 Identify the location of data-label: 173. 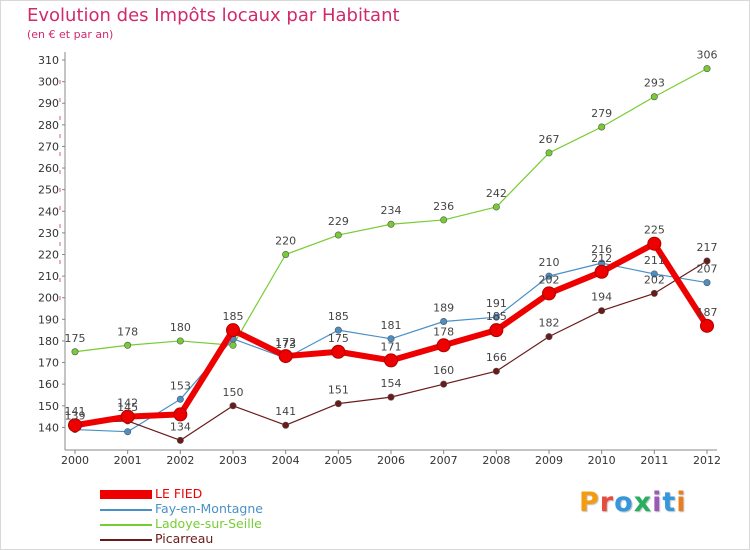
(285, 344).